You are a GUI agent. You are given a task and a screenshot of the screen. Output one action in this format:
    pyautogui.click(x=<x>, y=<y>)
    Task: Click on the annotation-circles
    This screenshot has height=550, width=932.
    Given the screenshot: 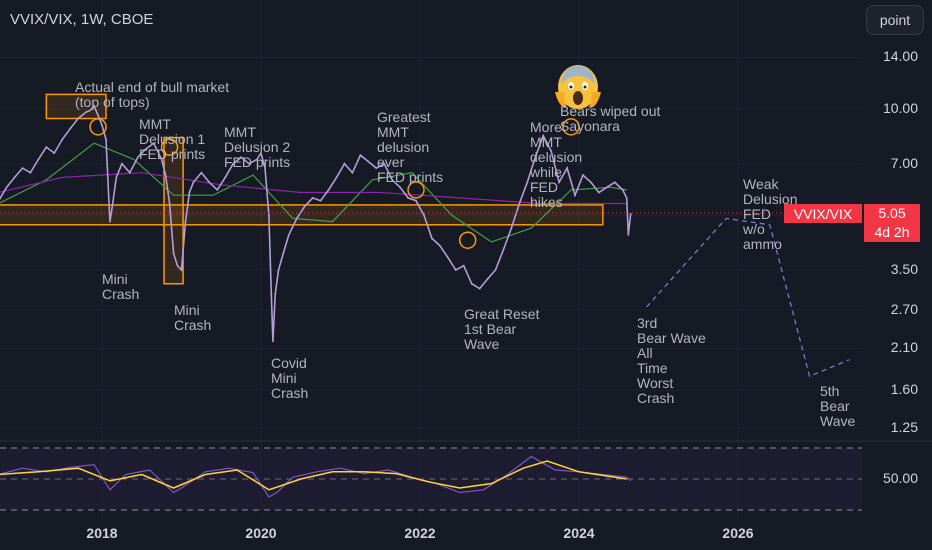 What is the action you would take?
    pyautogui.click(x=334, y=183)
    